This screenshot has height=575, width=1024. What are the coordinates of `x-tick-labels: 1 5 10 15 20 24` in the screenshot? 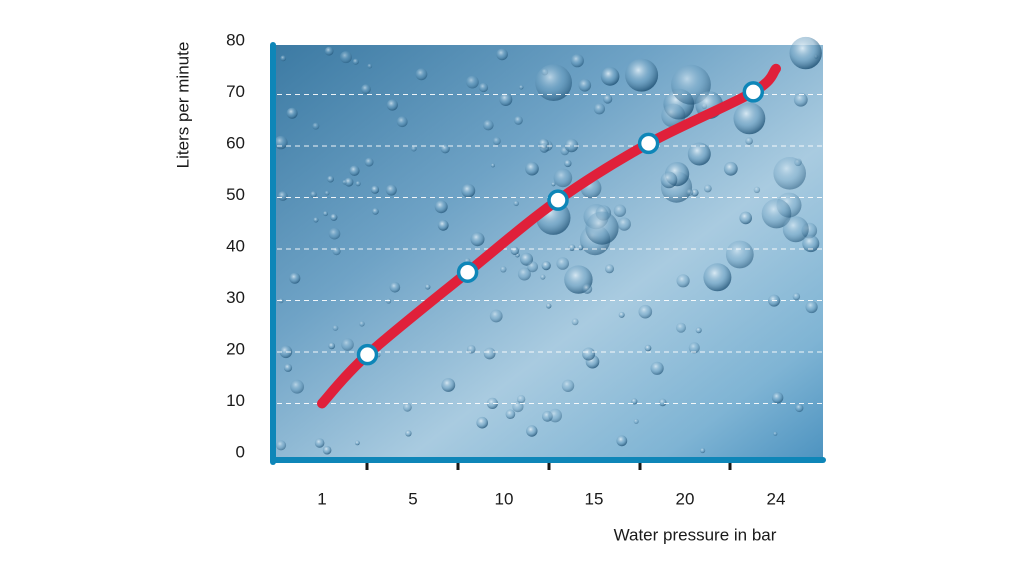 It's located at (551, 498).